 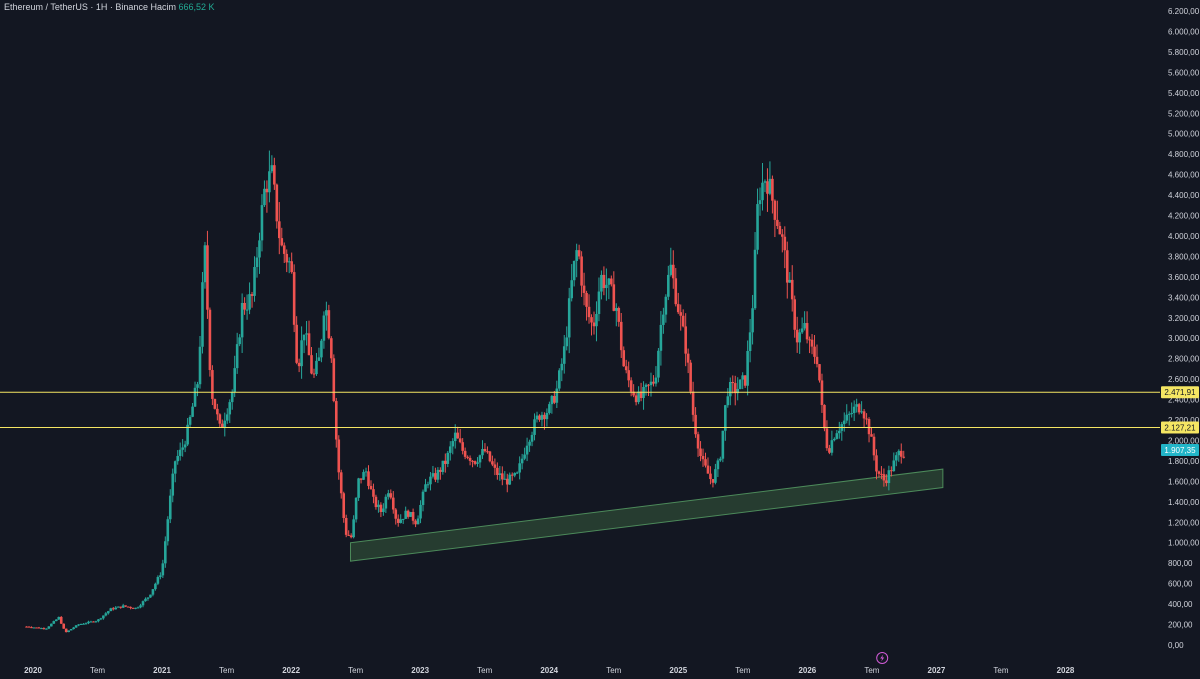 I want to click on lightning-icon, so click(x=882, y=658).